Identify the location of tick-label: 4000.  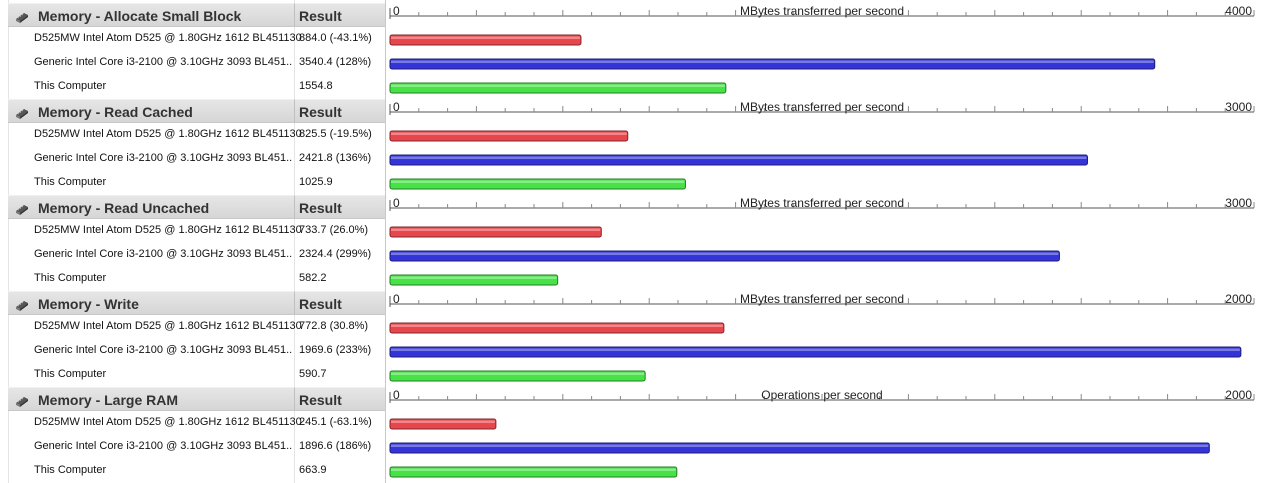
(1238, 11).